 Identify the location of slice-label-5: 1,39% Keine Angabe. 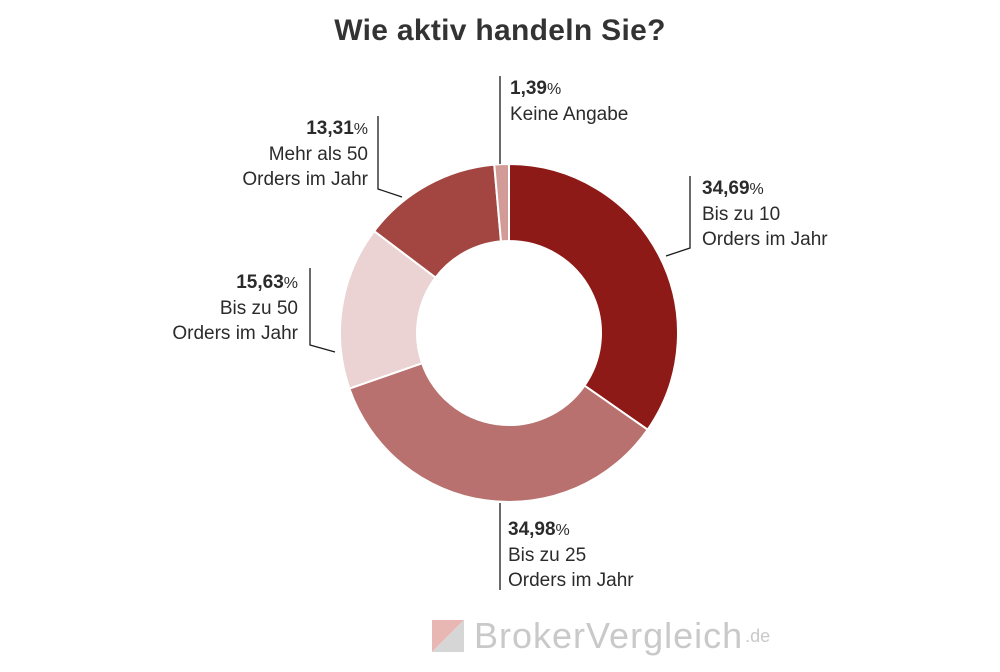
(569, 101).